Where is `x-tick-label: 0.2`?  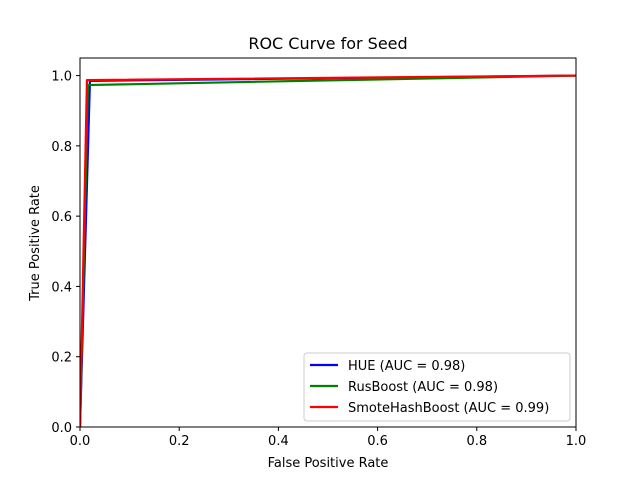
x-tick-label: 0.2 is located at coordinates (179, 441).